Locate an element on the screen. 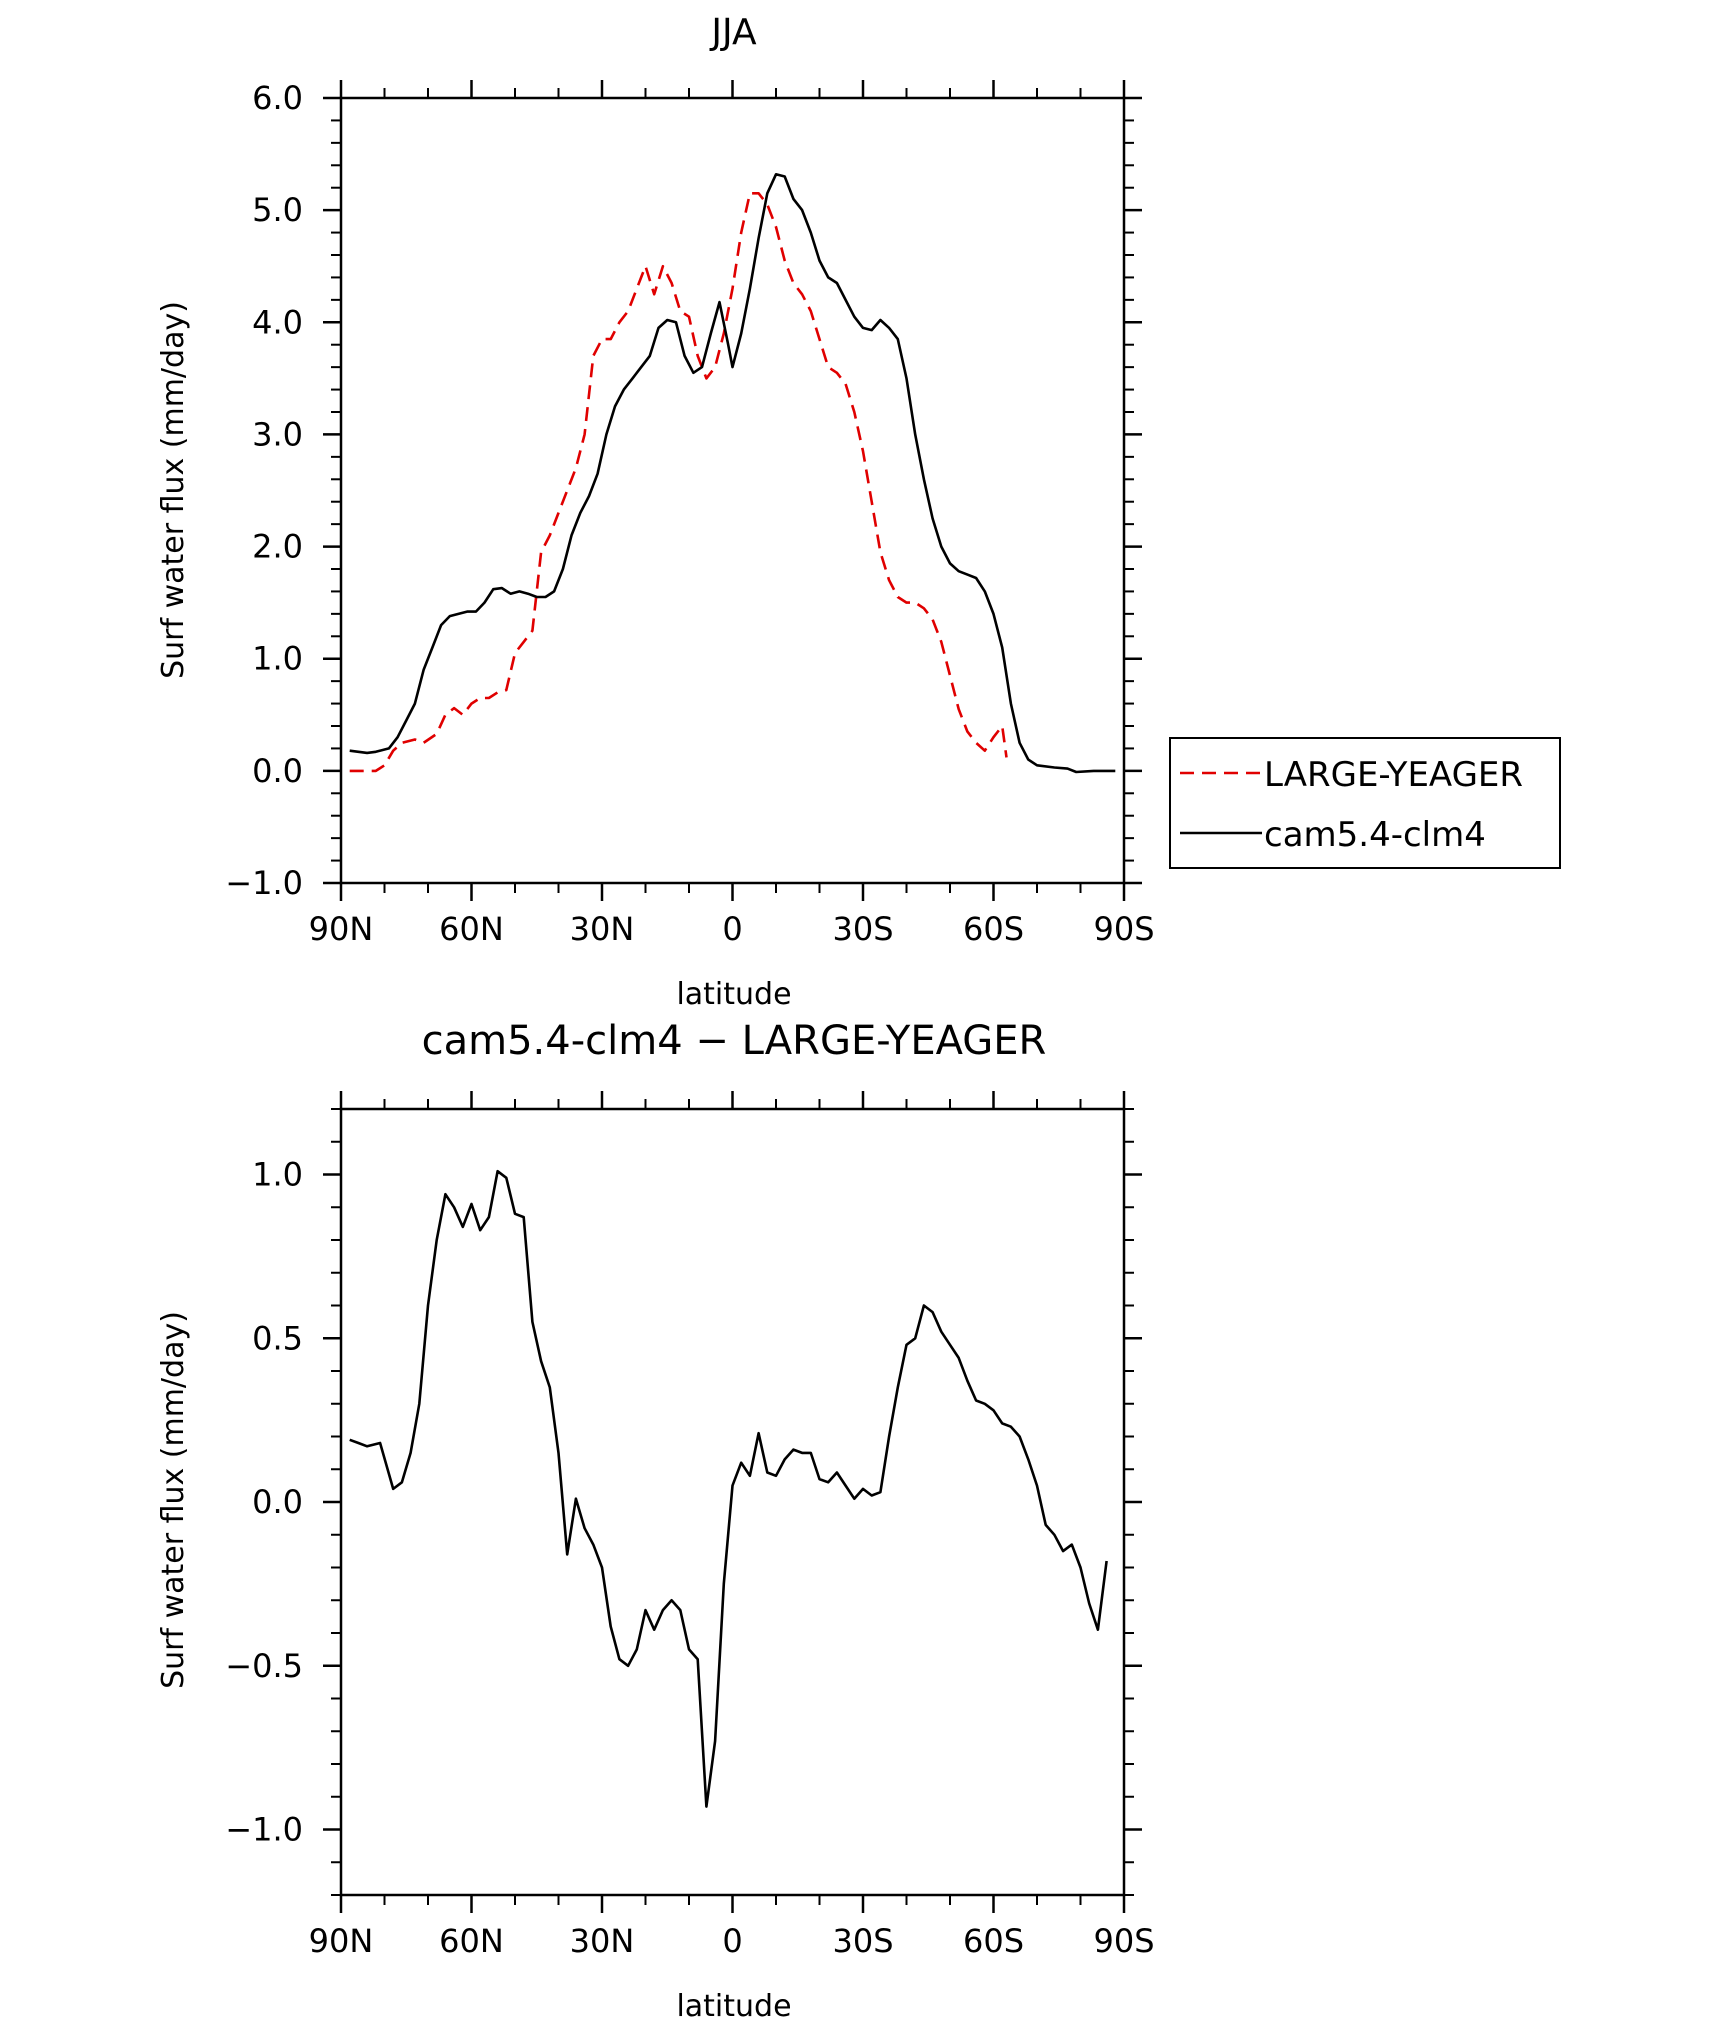 The height and width of the screenshot is (2025, 1710). legend: LARGE-YEAGER cam5.4-clm4 is located at coordinates (1365, 803).